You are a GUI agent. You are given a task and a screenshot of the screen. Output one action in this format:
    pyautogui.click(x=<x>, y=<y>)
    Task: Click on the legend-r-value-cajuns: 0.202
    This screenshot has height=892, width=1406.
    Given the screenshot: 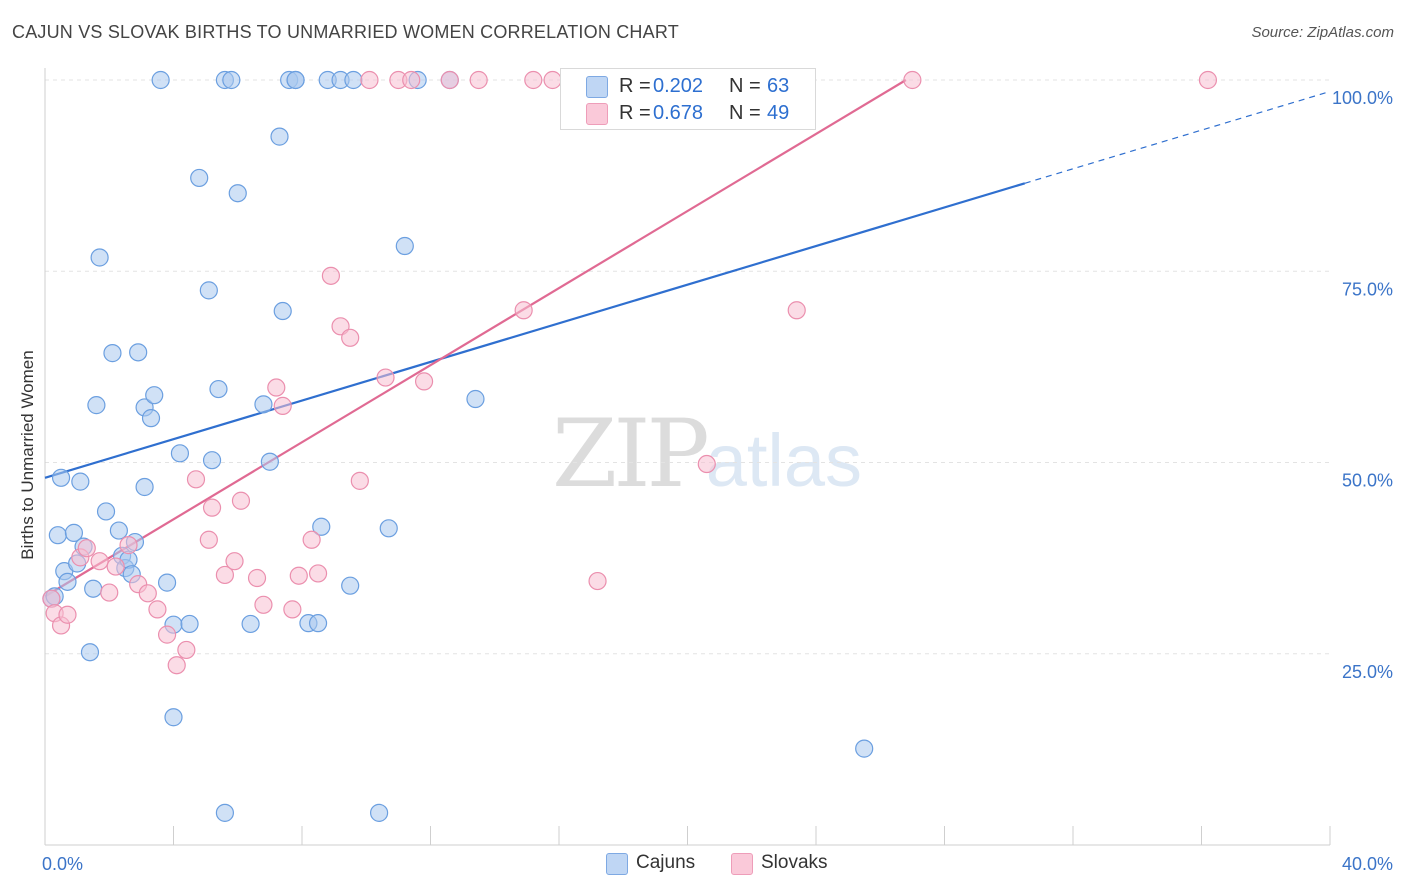 What is the action you would take?
    pyautogui.click(x=678, y=85)
    